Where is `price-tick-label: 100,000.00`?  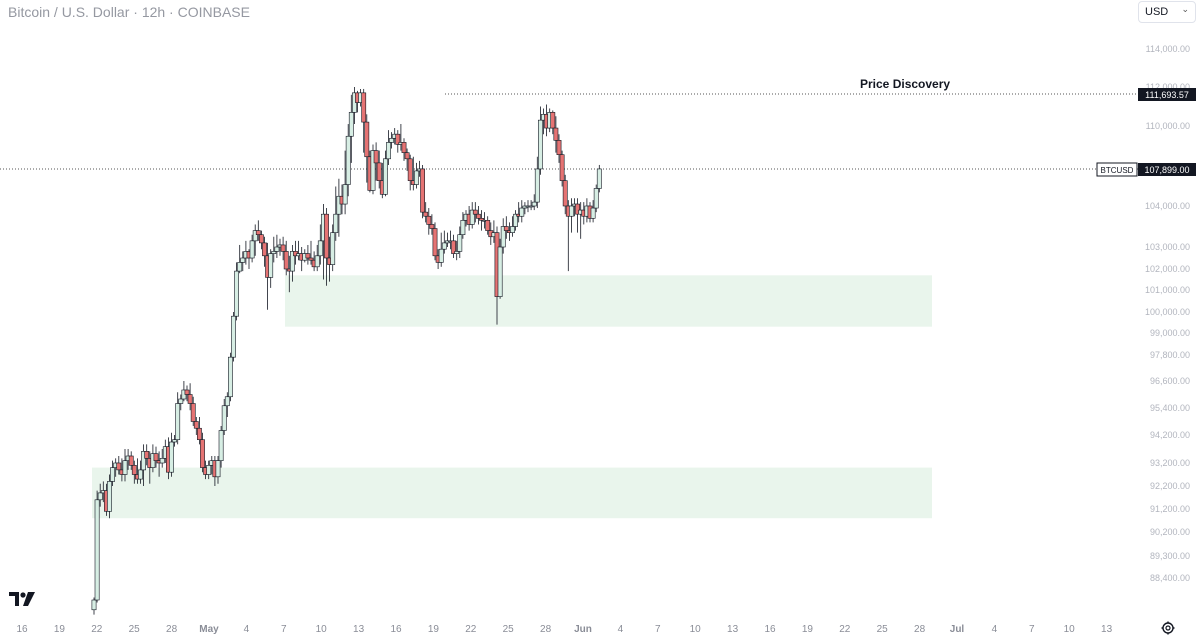 price-tick-label: 100,000.00 is located at coordinates (1167, 312).